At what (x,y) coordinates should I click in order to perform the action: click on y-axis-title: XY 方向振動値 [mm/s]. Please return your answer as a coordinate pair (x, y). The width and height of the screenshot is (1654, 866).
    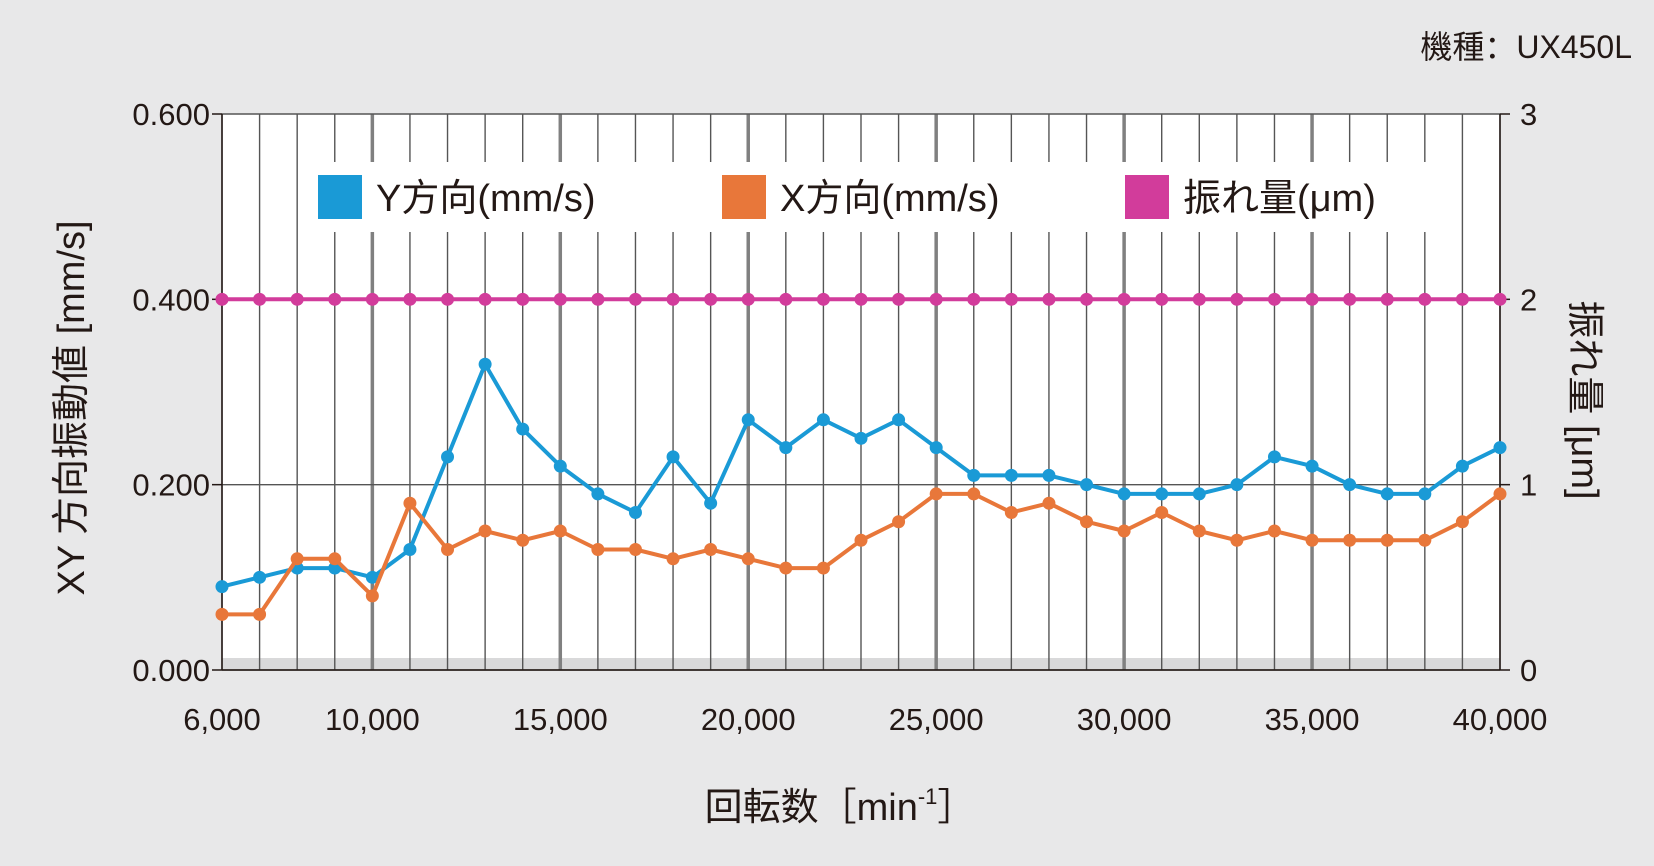
    Looking at the image, I should click on (72, 407).